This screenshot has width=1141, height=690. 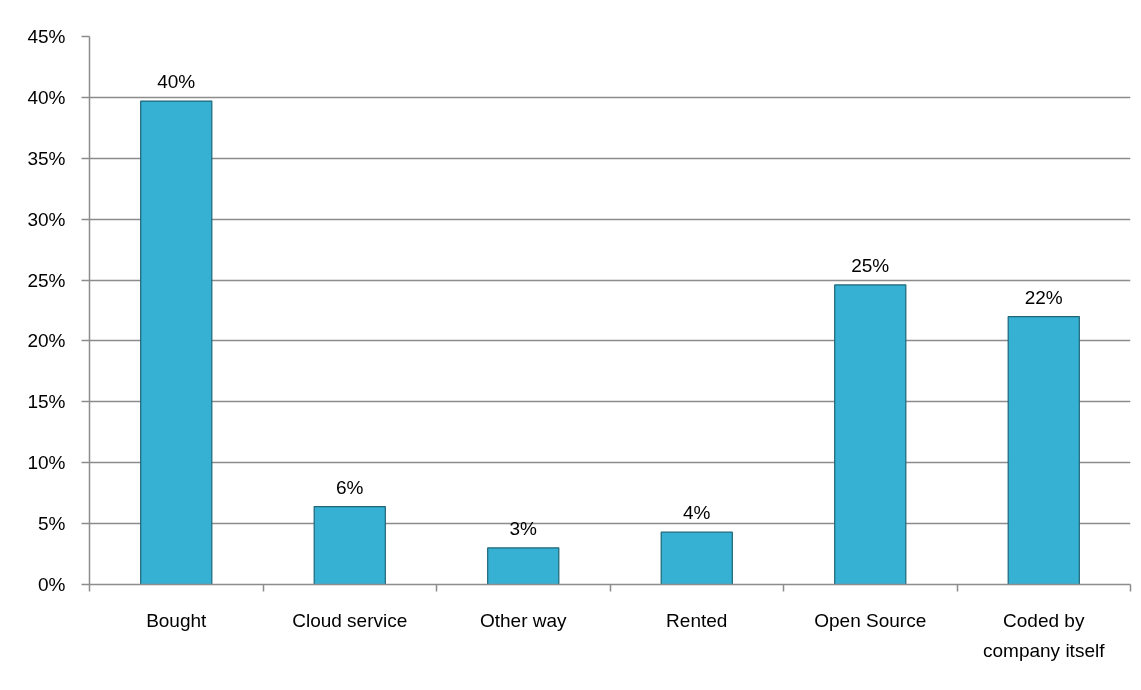 What do you see at coordinates (46, 402) in the screenshot?
I see `y-tick-label: 15%` at bounding box center [46, 402].